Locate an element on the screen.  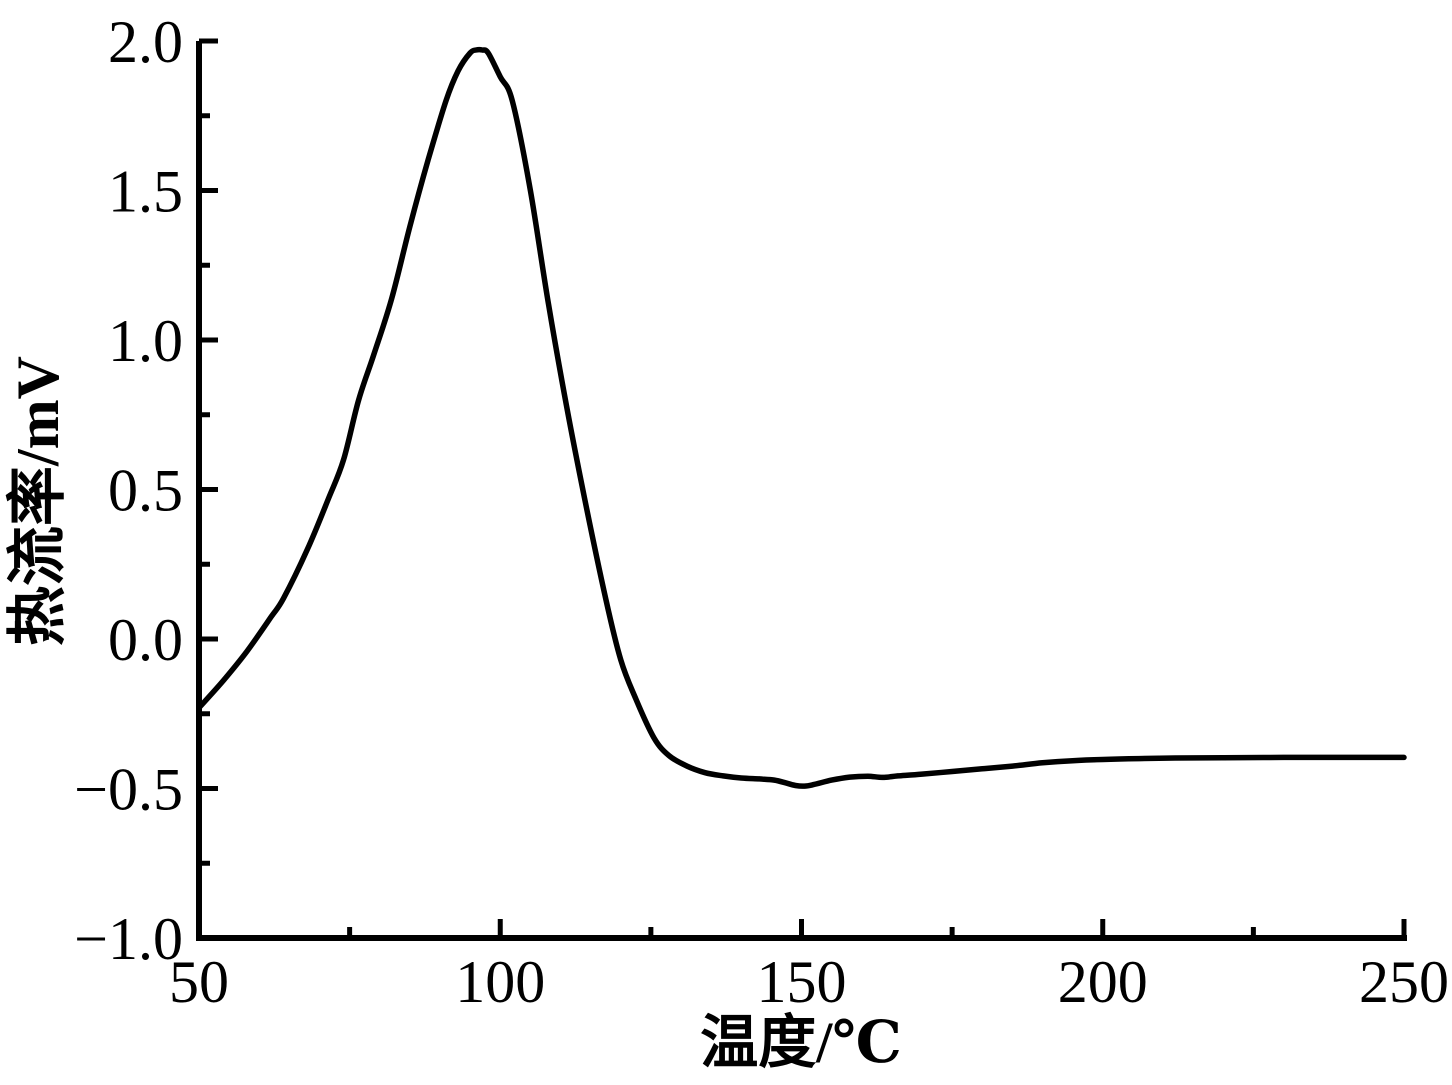
y-tick-label: 1.0 is located at coordinates (145, 341).